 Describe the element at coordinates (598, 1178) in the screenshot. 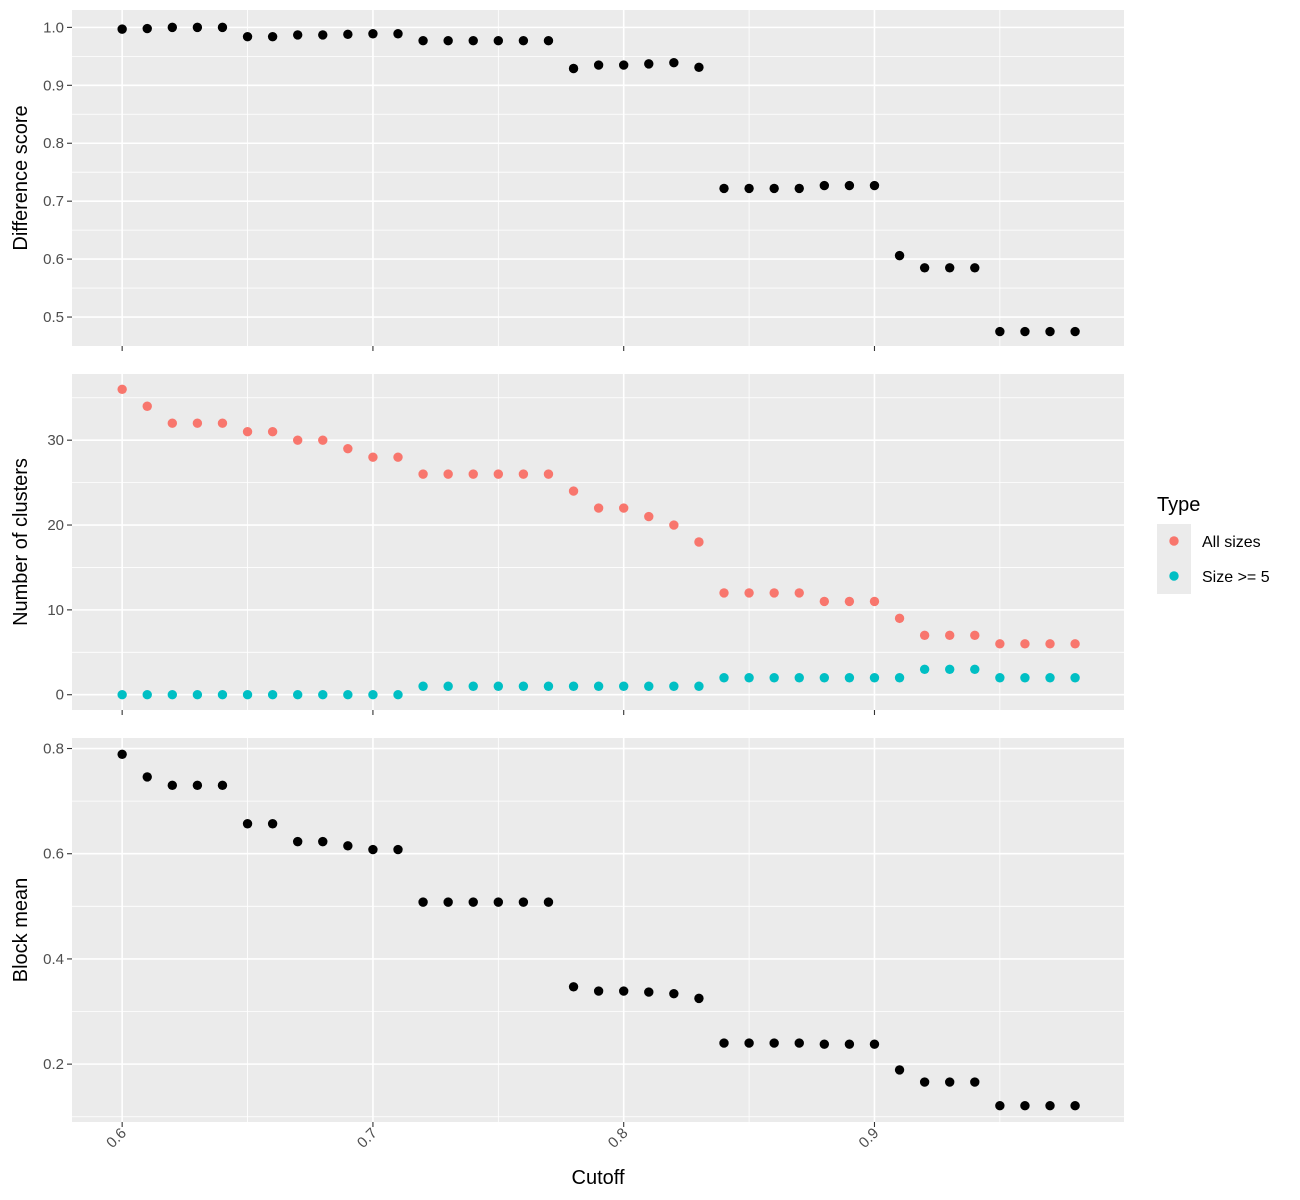

I see `x-axis-title: Cutoff` at that location.